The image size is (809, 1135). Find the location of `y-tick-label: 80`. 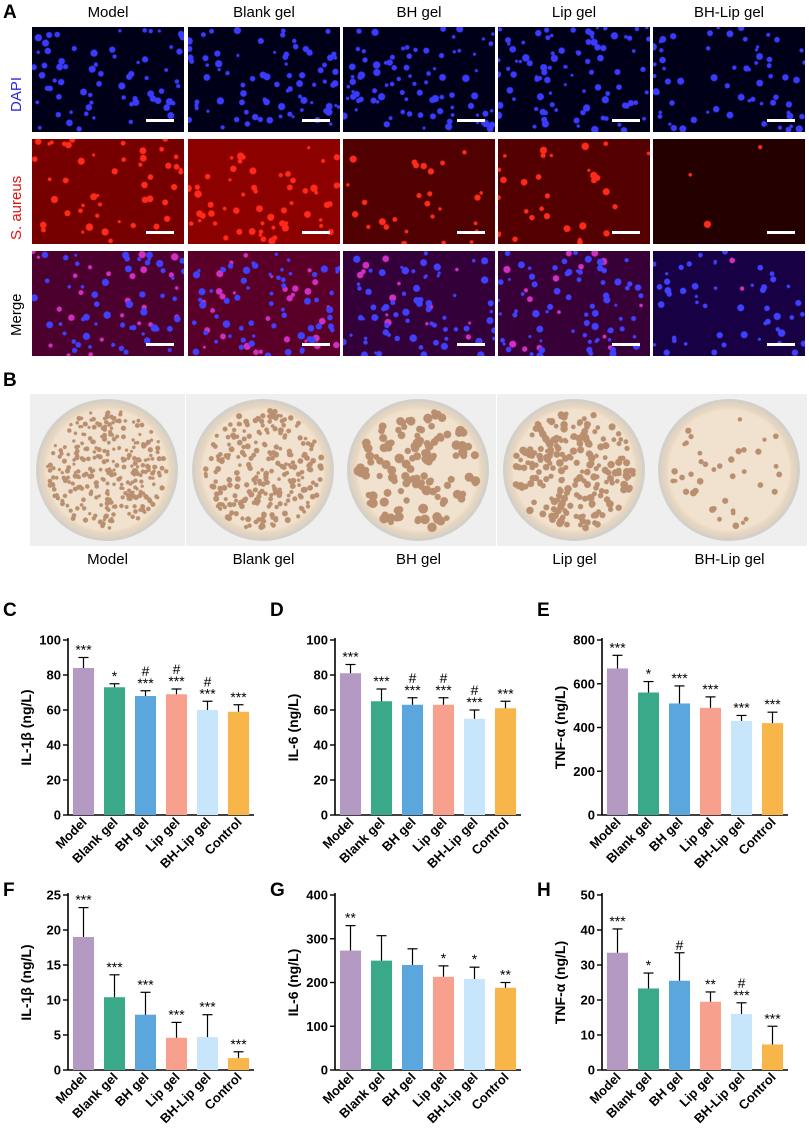

y-tick-label: 80 is located at coordinates (54, 675).